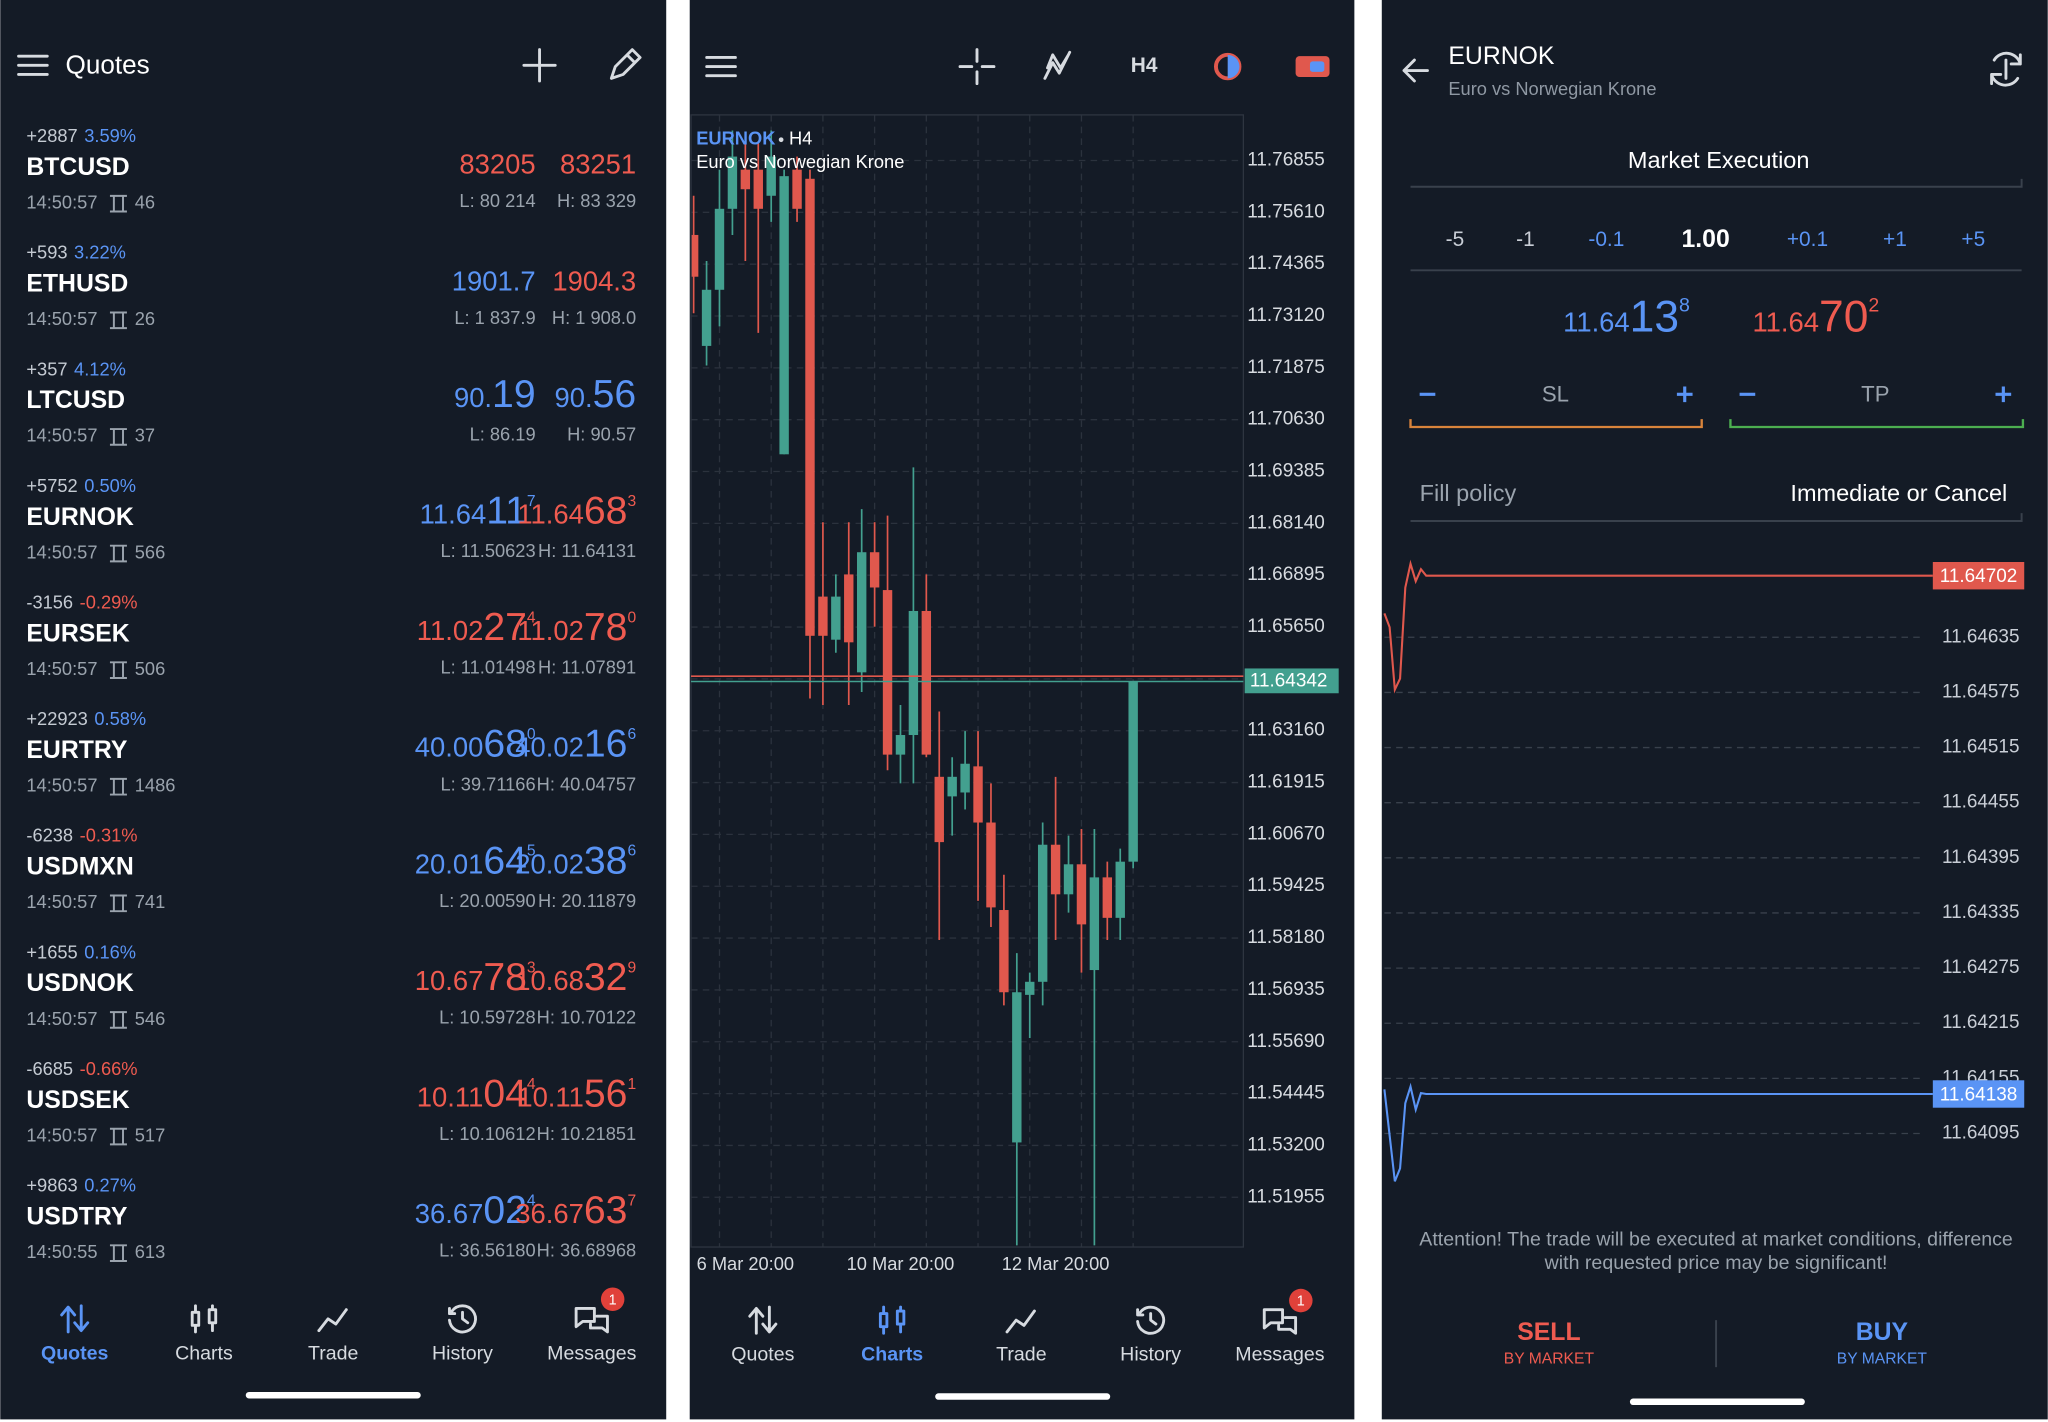 The width and height of the screenshot is (2048, 1422). What do you see at coordinates (1548, 1332) in the screenshot?
I see `sell-button: SELL` at bounding box center [1548, 1332].